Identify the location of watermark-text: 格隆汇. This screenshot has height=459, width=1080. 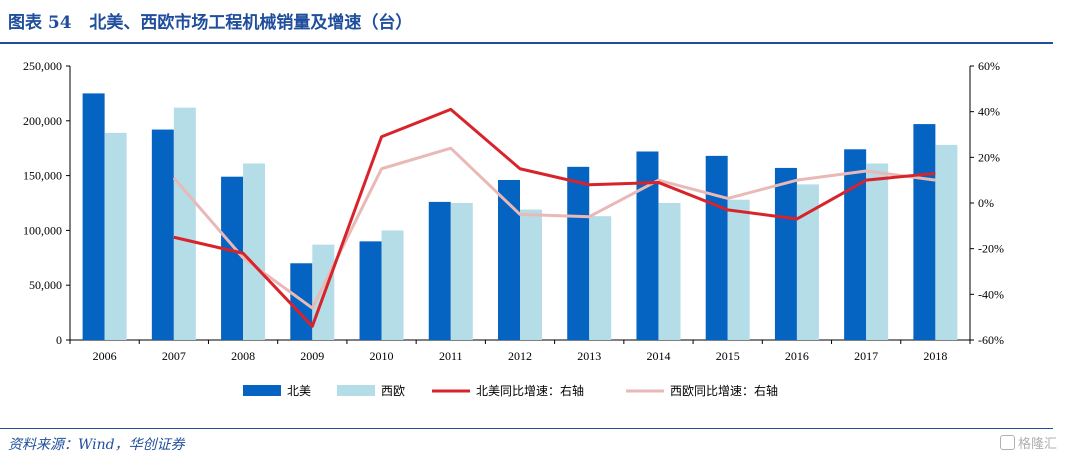
(1038, 444).